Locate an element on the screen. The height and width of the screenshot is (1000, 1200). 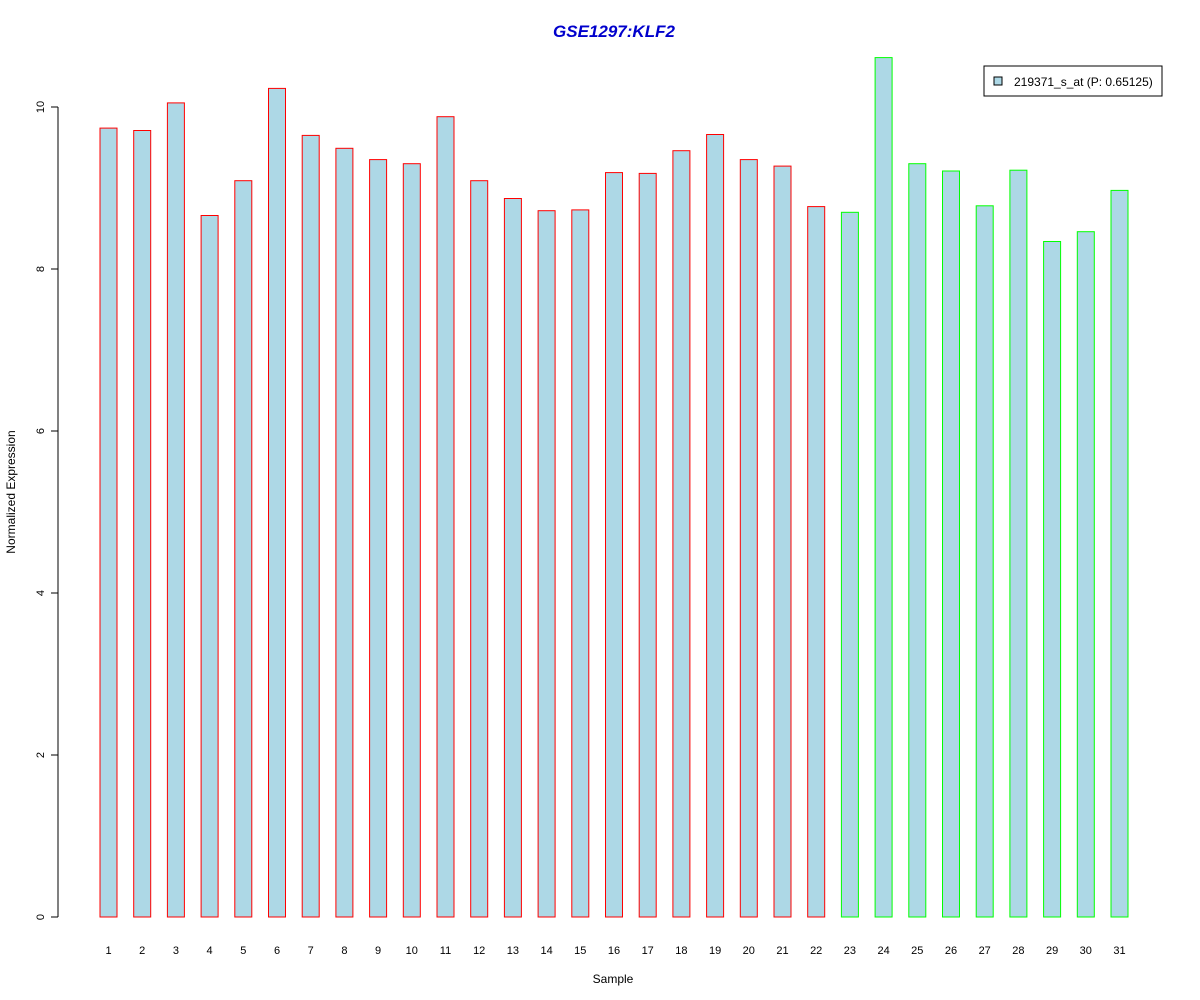
x-tick-label-23: 23 is located at coordinates (850, 951).